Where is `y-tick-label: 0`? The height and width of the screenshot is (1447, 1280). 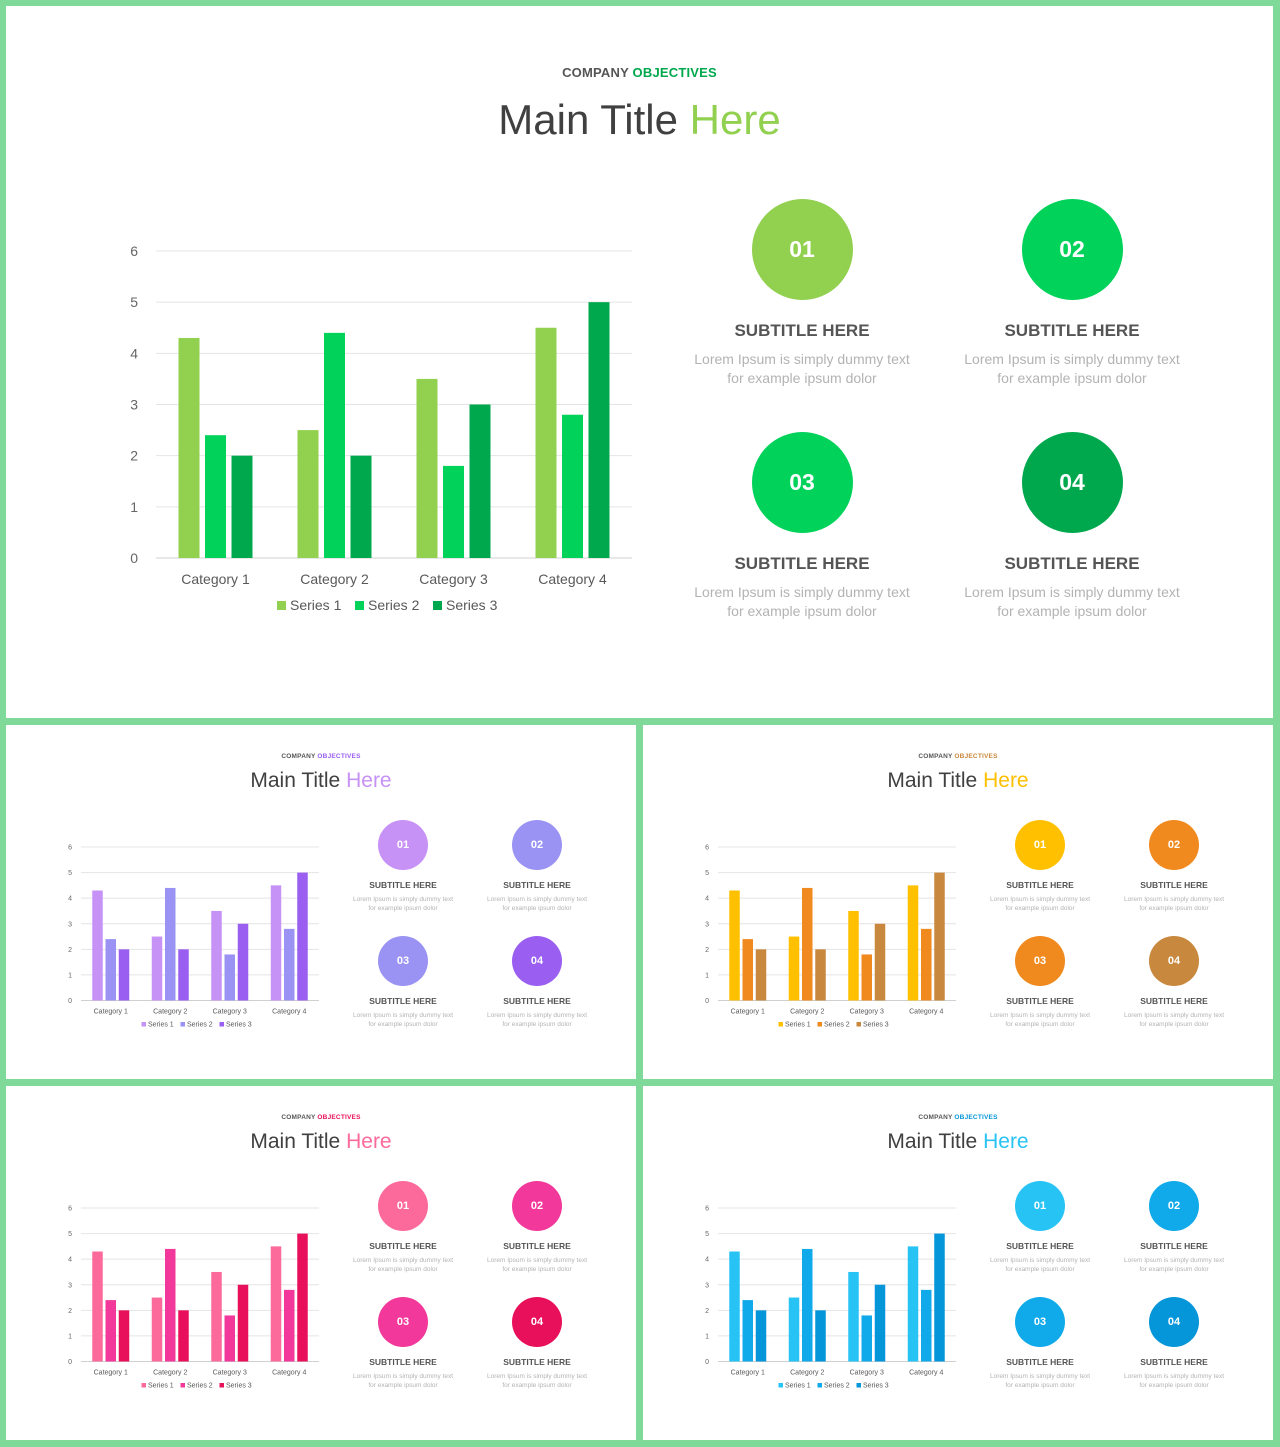
y-tick-label: 0 is located at coordinates (70, 1362).